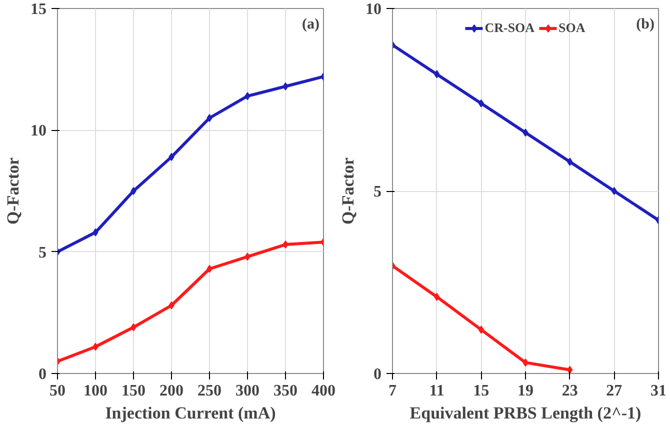  I want to click on x-tick-label: 300, so click(248, 391).